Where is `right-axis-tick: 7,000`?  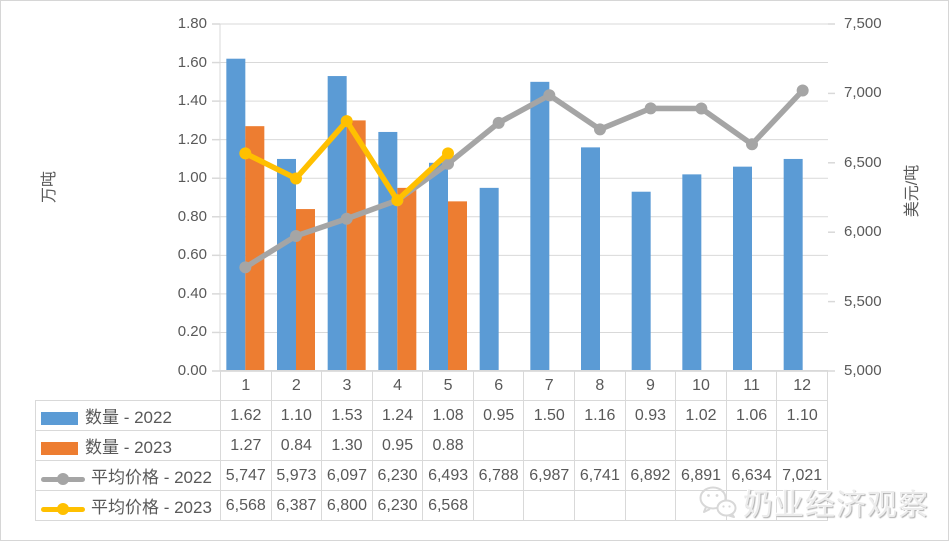 right-axis-tick: 7,000 is located at coordinates (863, 93).